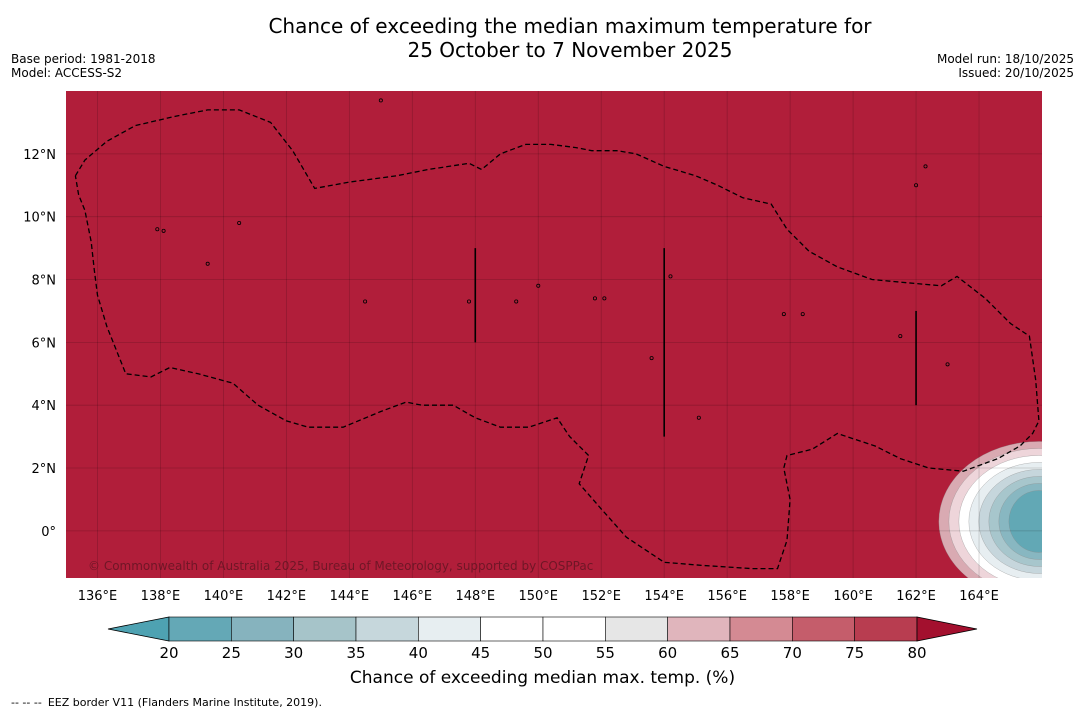 Image resolution: width=1085 pixels, height=713 pixels. What do you see at coordinates (476, 596) in the screenshot?
I see `lon-tick-label: 148°E` at bounding box center [476, 596].